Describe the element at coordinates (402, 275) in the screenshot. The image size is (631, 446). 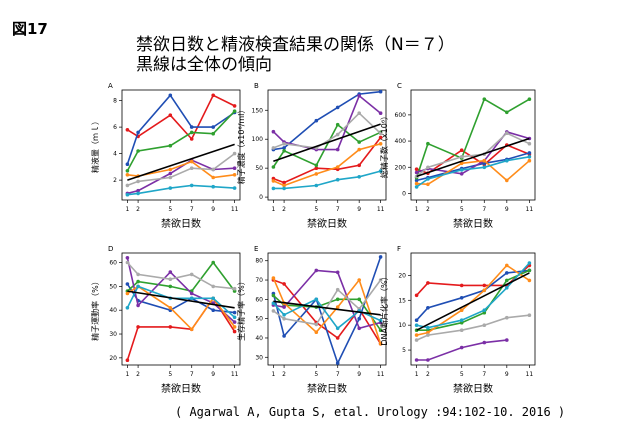
I see `y-tick-label: 20` at that location.